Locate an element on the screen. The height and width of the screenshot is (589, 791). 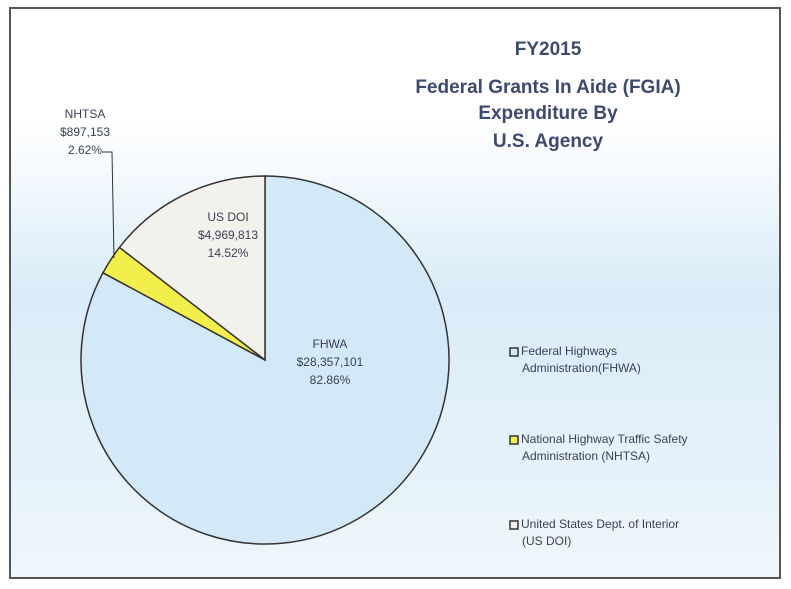
legend-label: Administration (NHTSA) is located at coordinates (586, 456).